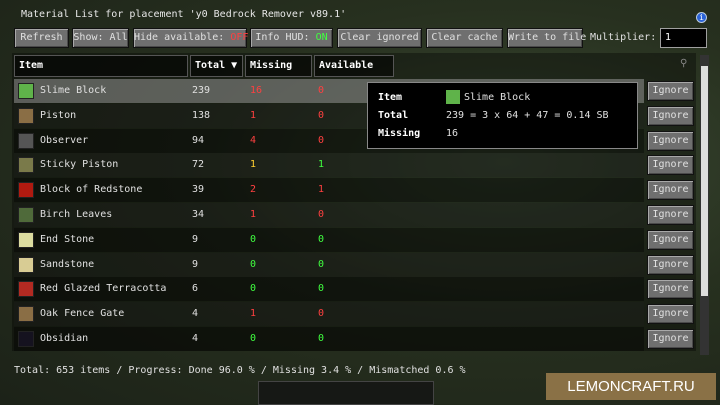 The width and height of the screenshot is (720, 405). What do you see at coordinates (239, 37) in the screenshot?
I see `hide-available-value: OFF` at bounding box center [239, 37].